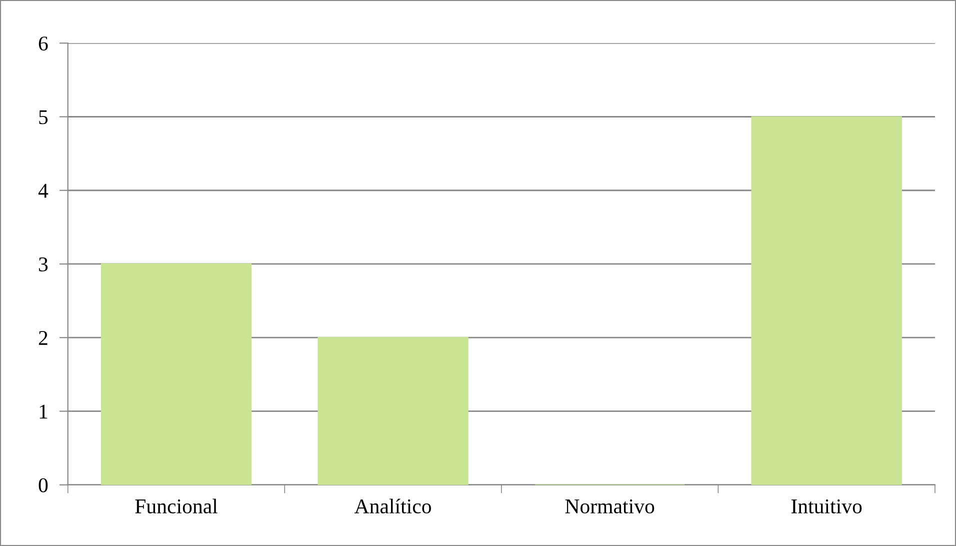 Image resolution: width=956 pixels, height=546 pixels. What do you see at coordinates (826, 506) in the screenshot?
I see `x-tick-label: Intuitivo` at bounding box center [826, 506].